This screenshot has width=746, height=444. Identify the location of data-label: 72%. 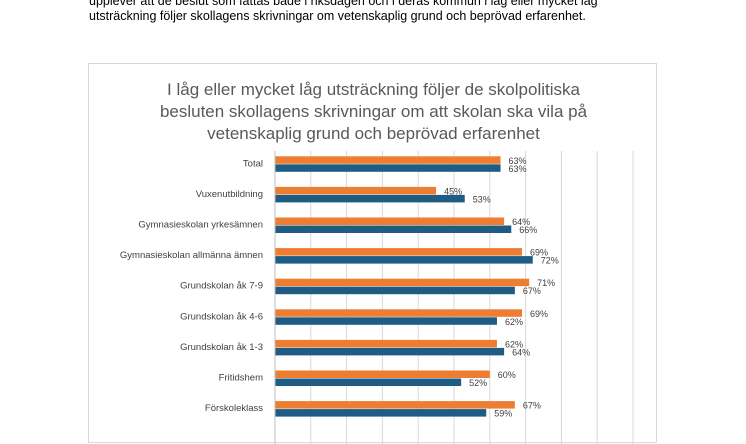
(550, 261).